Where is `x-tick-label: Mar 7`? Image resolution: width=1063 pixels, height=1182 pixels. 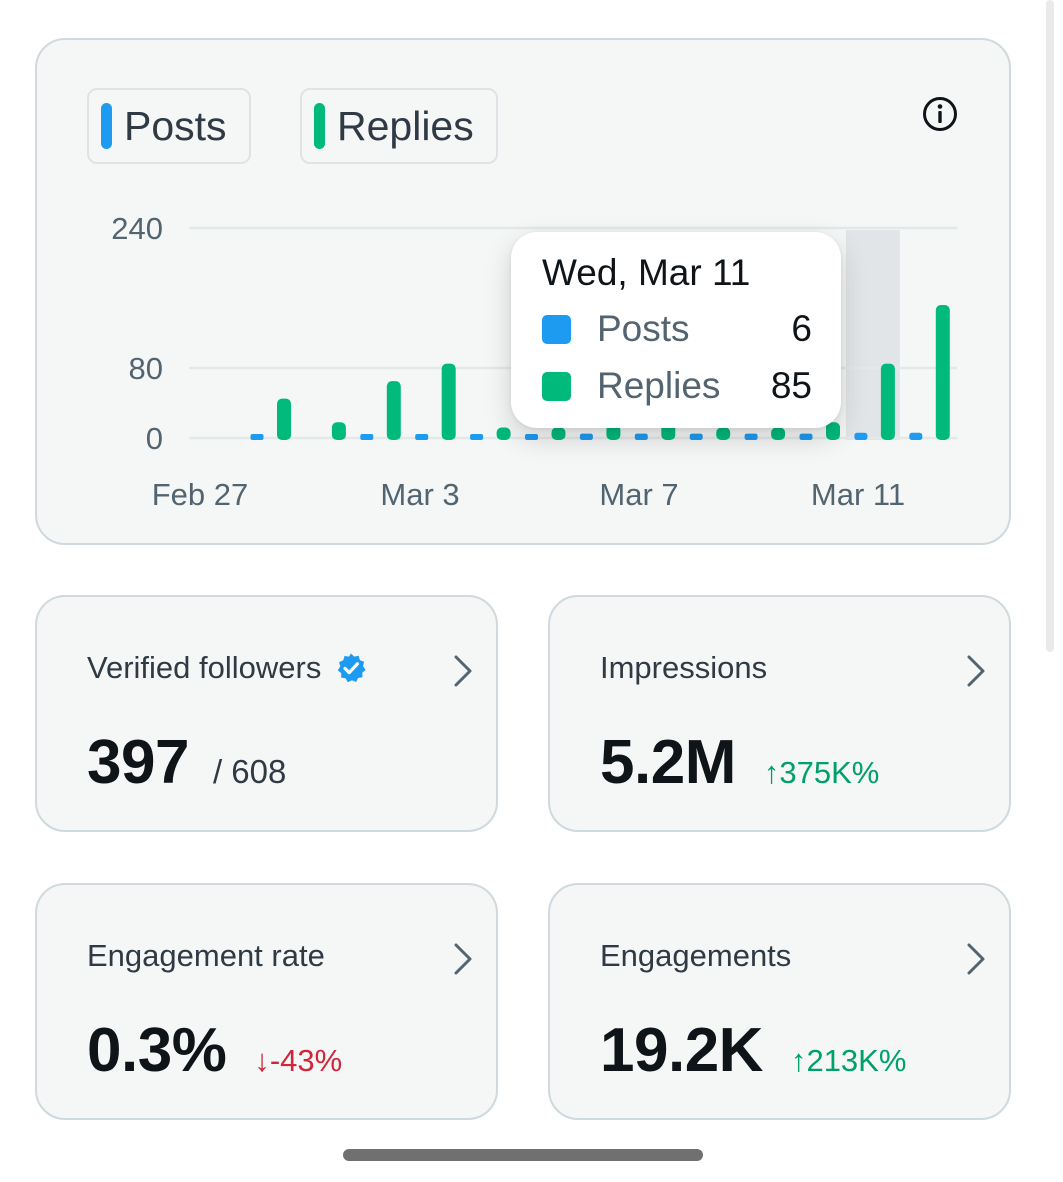
x-tick-label: Mar 7 is located at coordinates (638, 494).